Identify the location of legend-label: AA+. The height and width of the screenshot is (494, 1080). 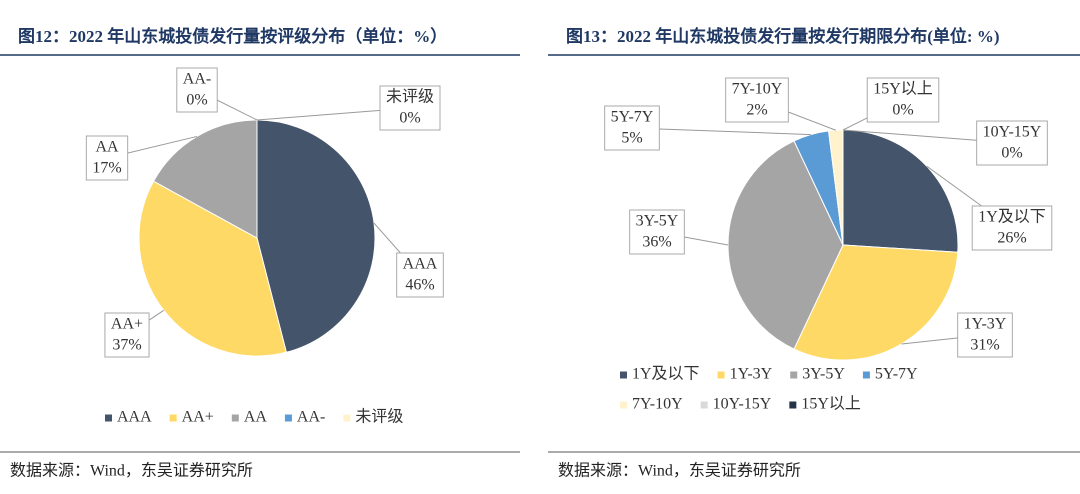
(198, 417).